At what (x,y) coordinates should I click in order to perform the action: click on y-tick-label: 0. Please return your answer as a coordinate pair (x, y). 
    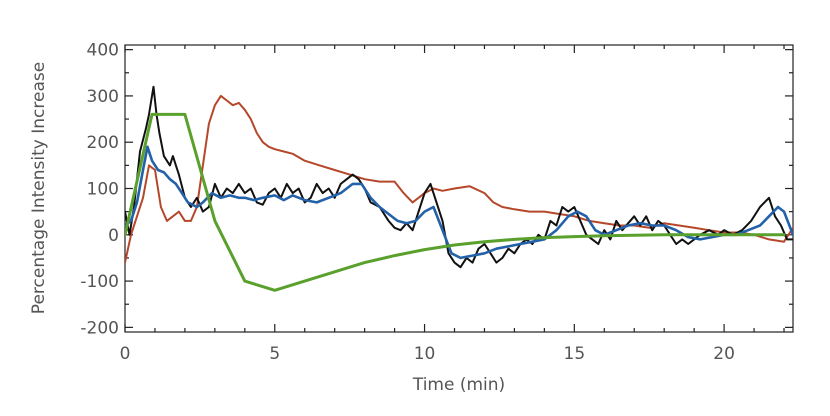
    Looking at the image, I should click on (113, 236).